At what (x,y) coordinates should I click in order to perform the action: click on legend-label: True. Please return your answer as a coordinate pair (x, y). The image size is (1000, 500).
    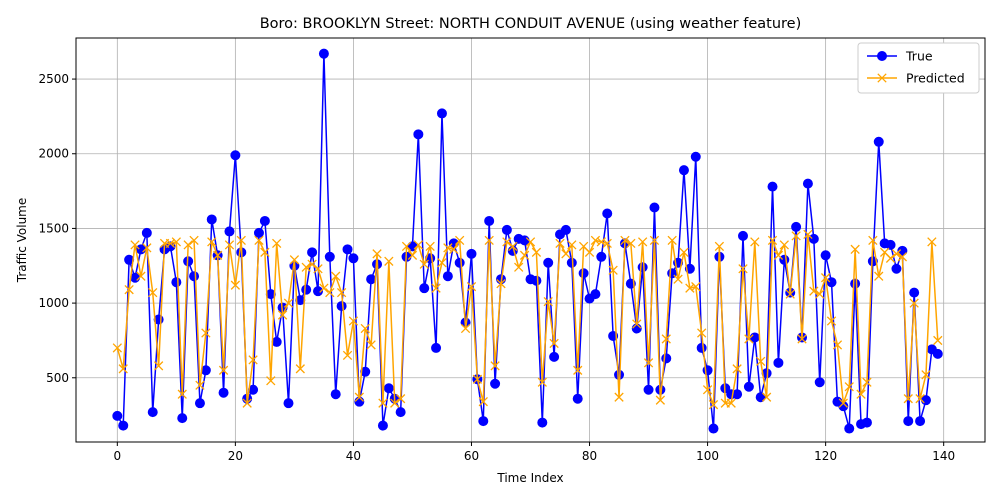
    Looking at the image, I should click on (919, 56).